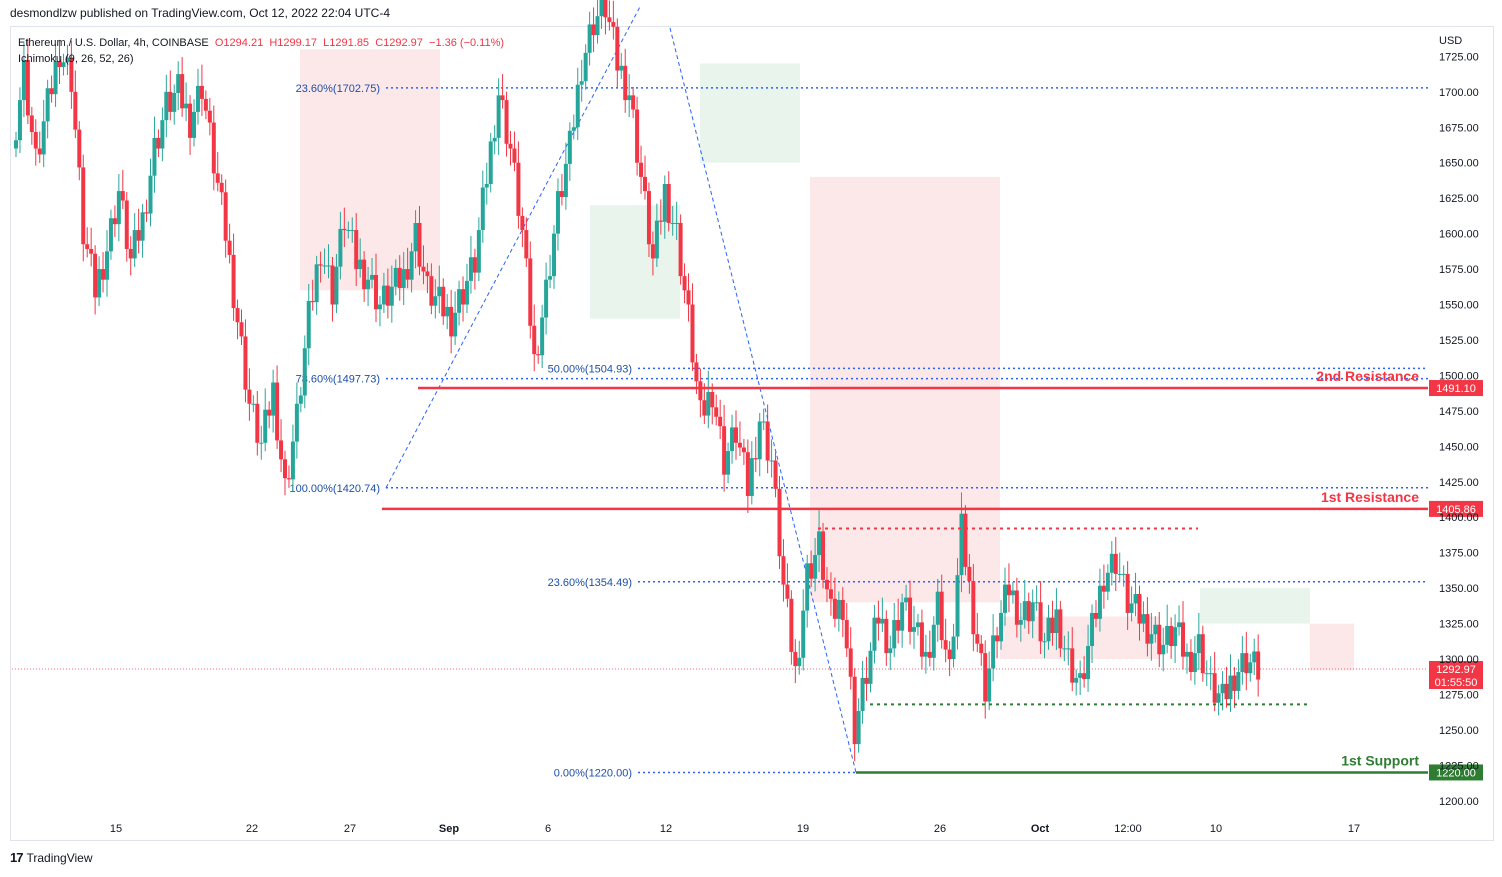 The width and height of the screenshot is (1502, 877). I want to click on fib-label: 78.60%(1497.73), so click(338, 380).